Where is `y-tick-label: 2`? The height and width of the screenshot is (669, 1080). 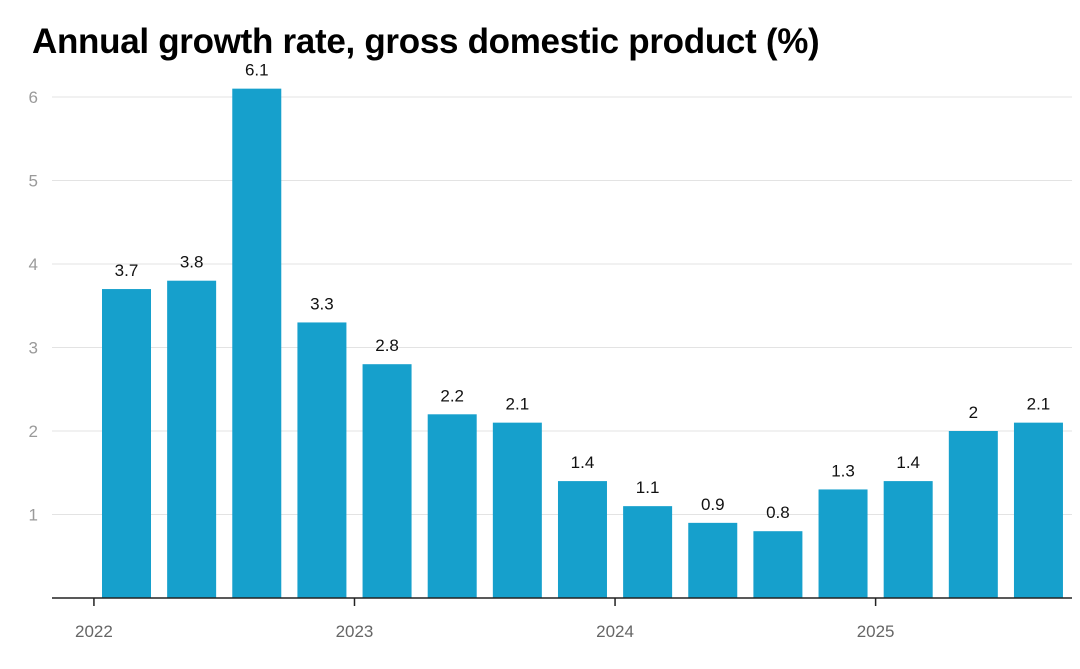
y-tick-label: 2 is located at coordinates (33, 431).